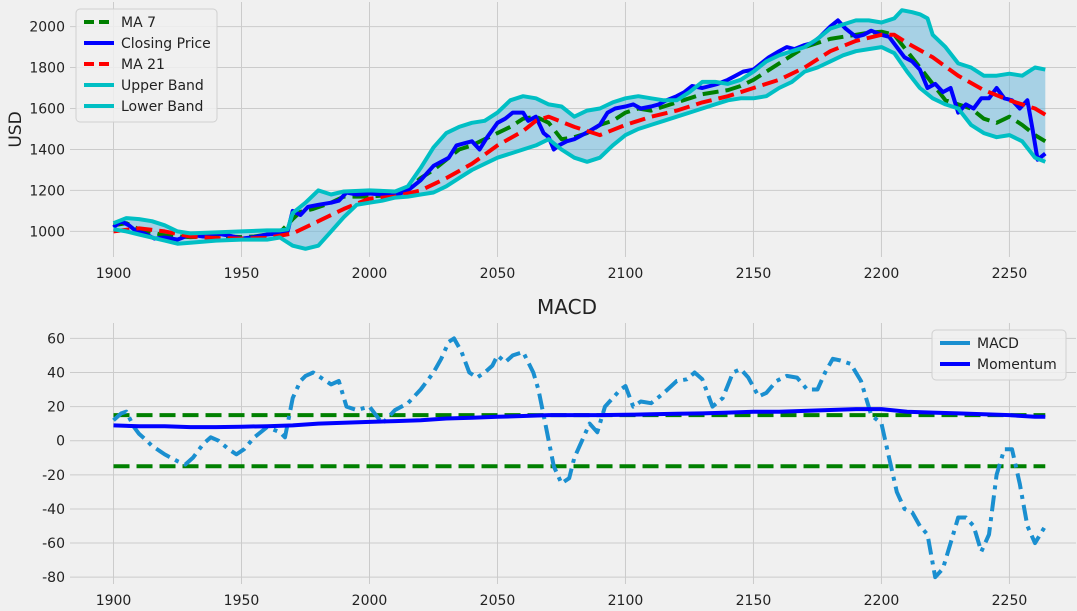 Image resolution: width=1077 pixels, height=611 pixels. I want to click on y-tick-label: 1200, so click(47, 191).